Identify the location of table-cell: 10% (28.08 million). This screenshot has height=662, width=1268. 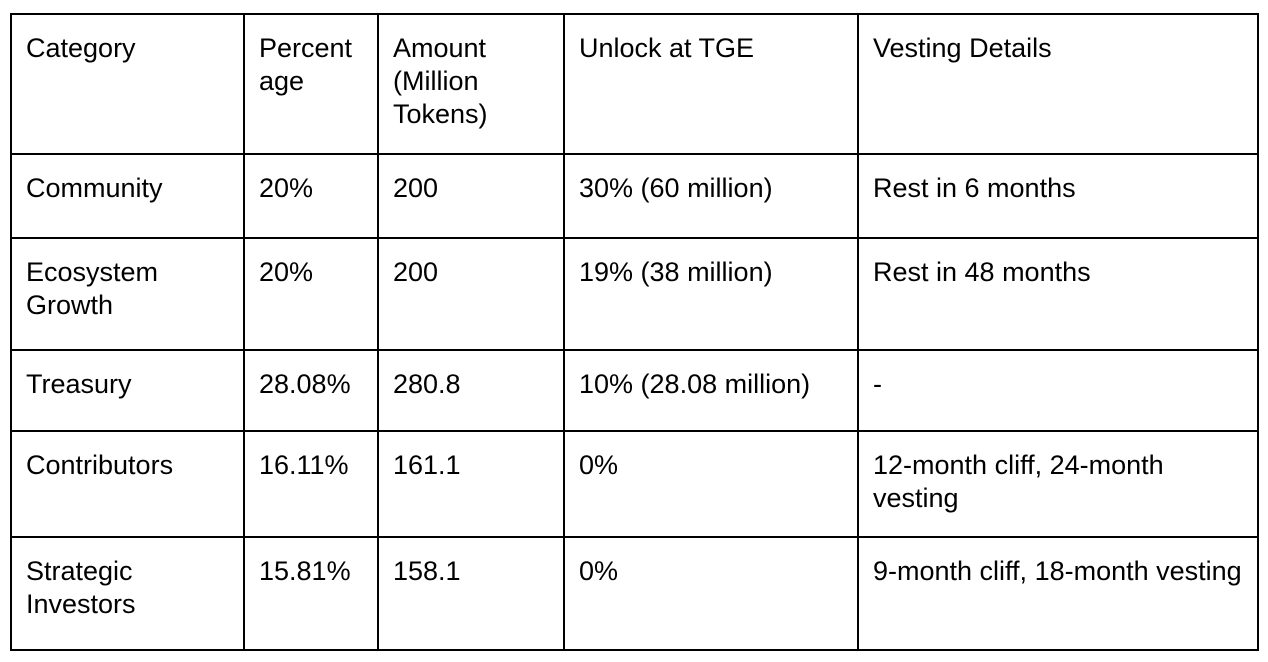
(711, 390).